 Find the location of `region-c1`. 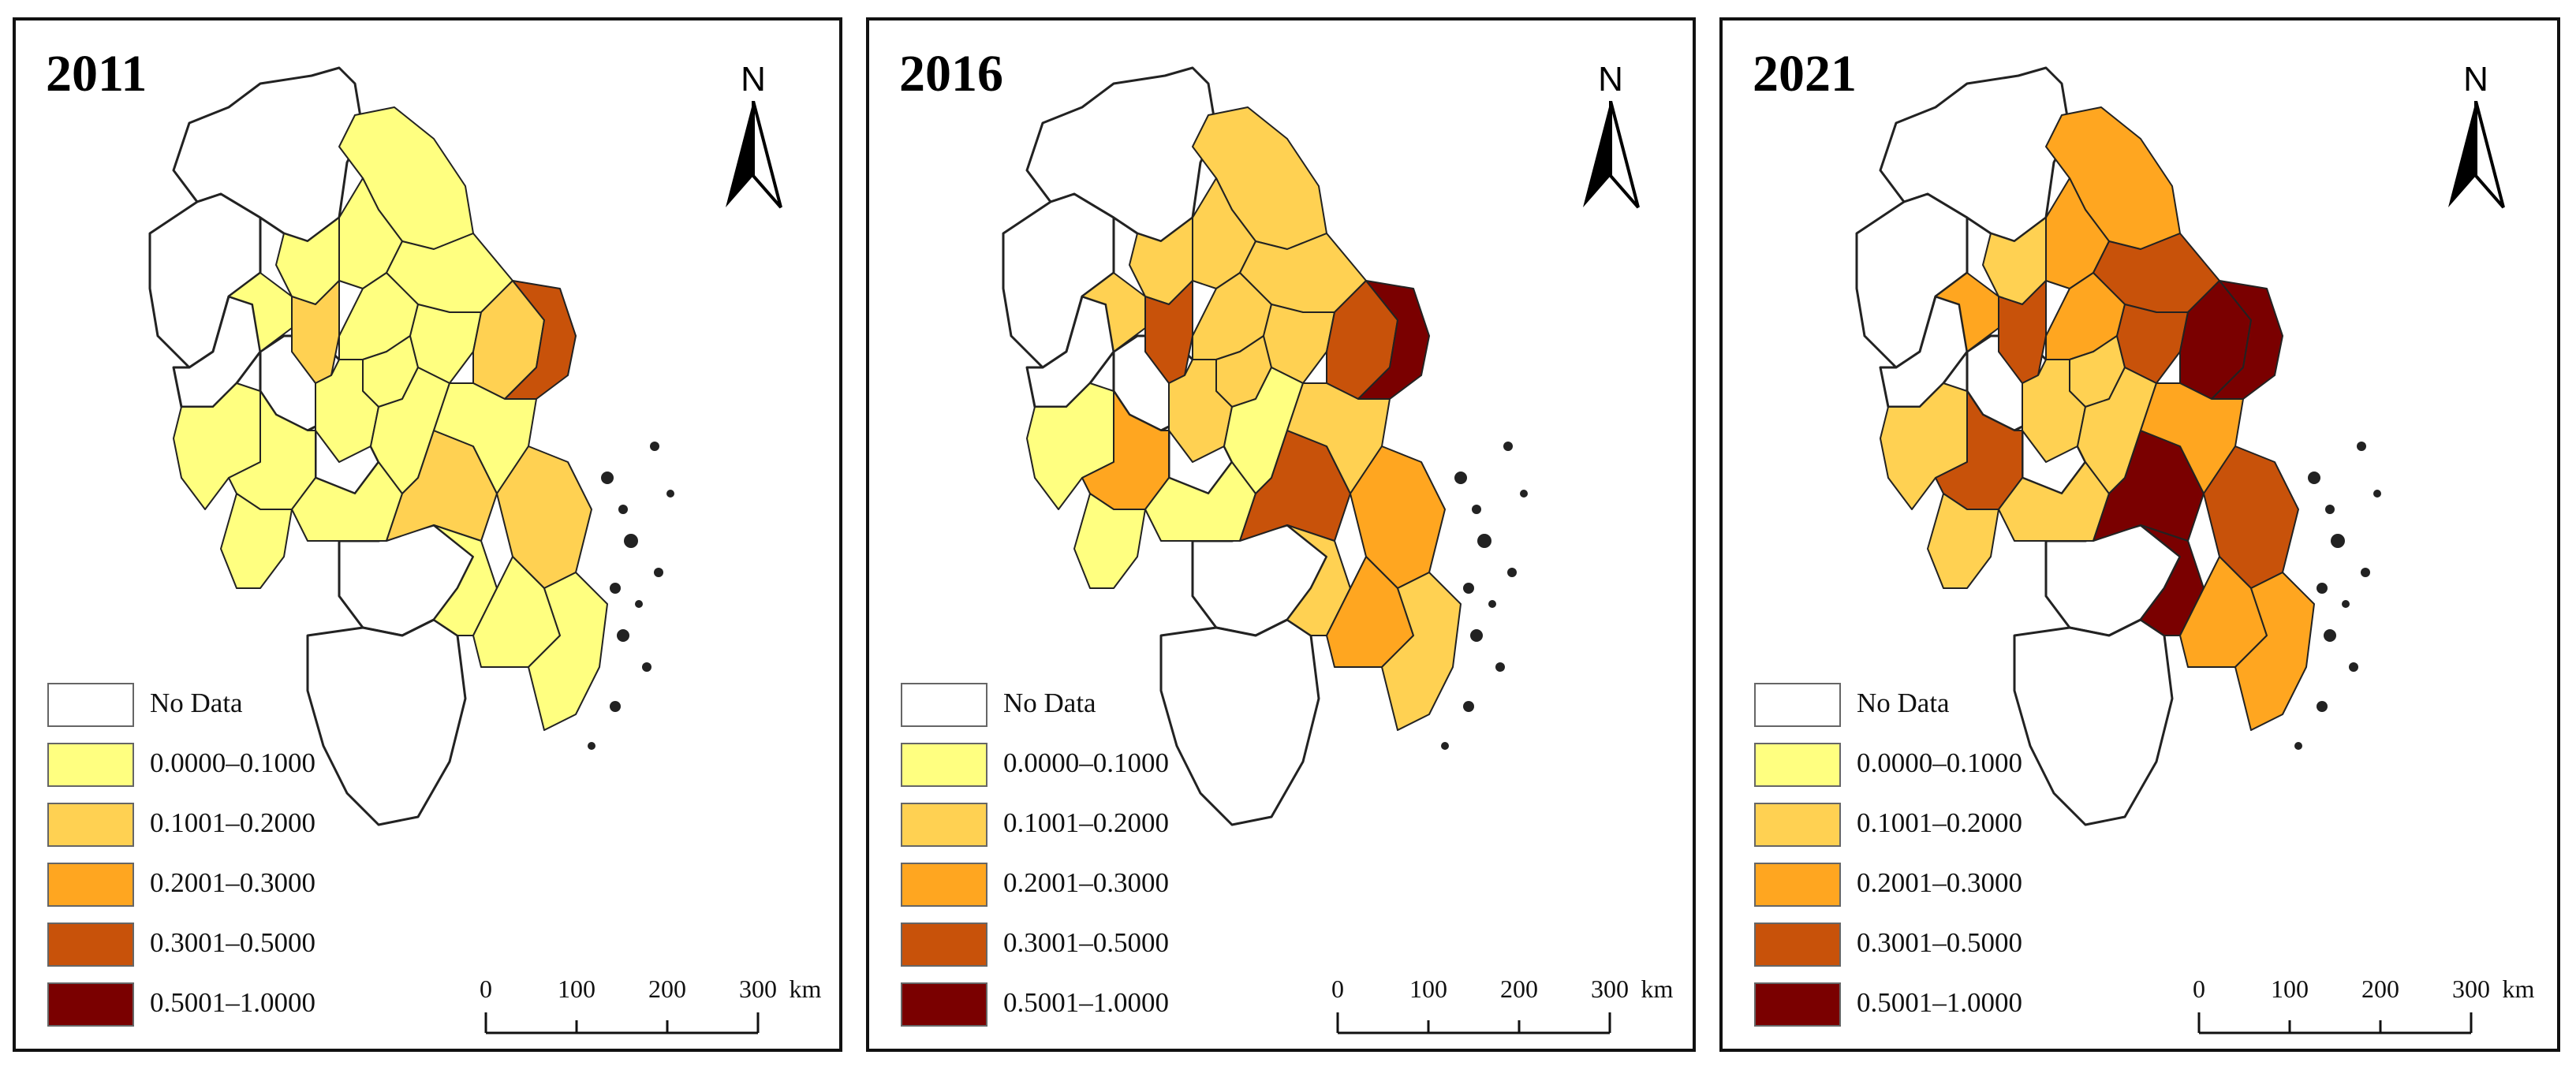

region-c1 is located at coordinates (2022, 332).